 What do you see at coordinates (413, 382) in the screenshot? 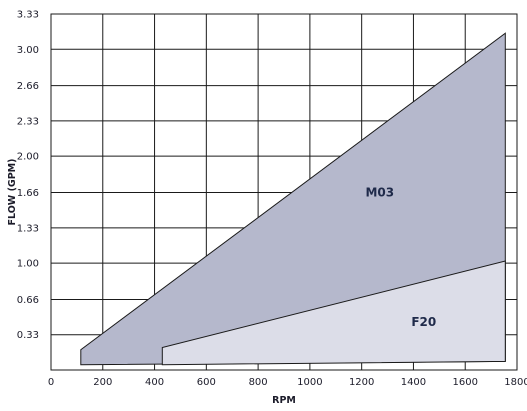
I see `x-tick-label: 1400` at bounding box center [413, 382].